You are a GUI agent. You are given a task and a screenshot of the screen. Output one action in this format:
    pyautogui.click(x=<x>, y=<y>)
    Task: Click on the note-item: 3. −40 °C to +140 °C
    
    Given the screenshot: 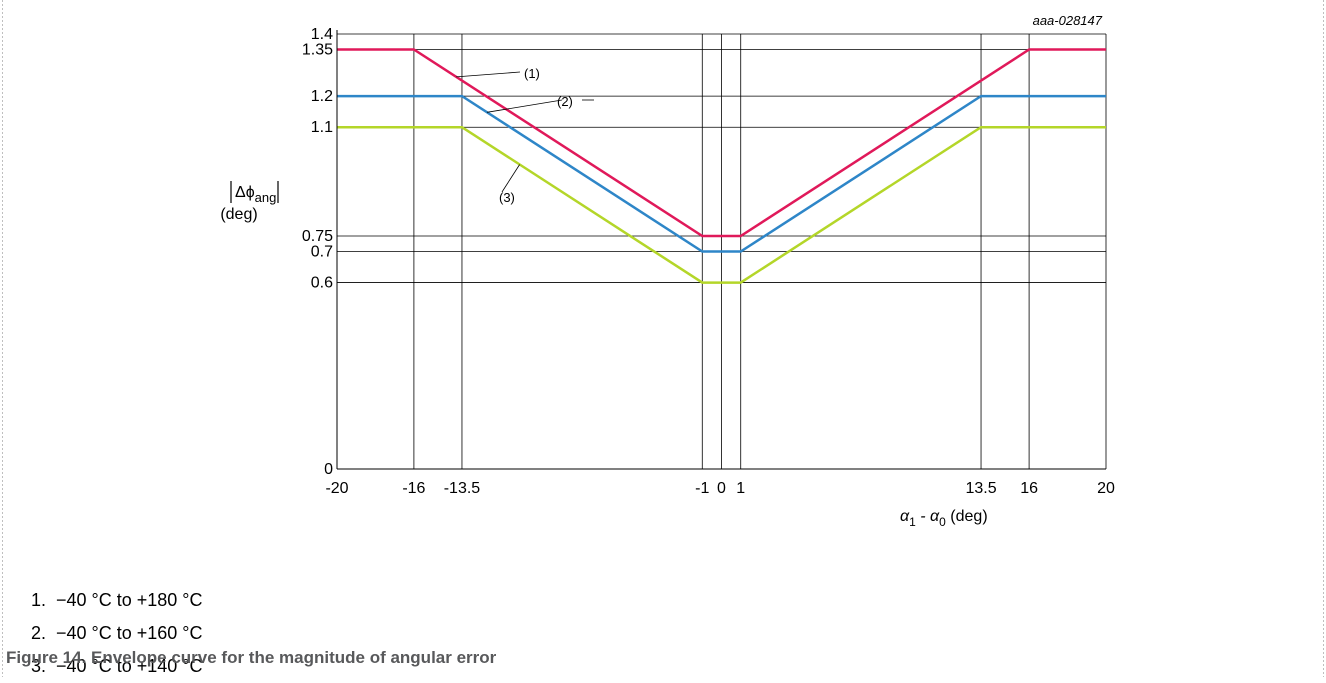 What is the action you would take?
    pyautogui.click(x=116, y=666)
    